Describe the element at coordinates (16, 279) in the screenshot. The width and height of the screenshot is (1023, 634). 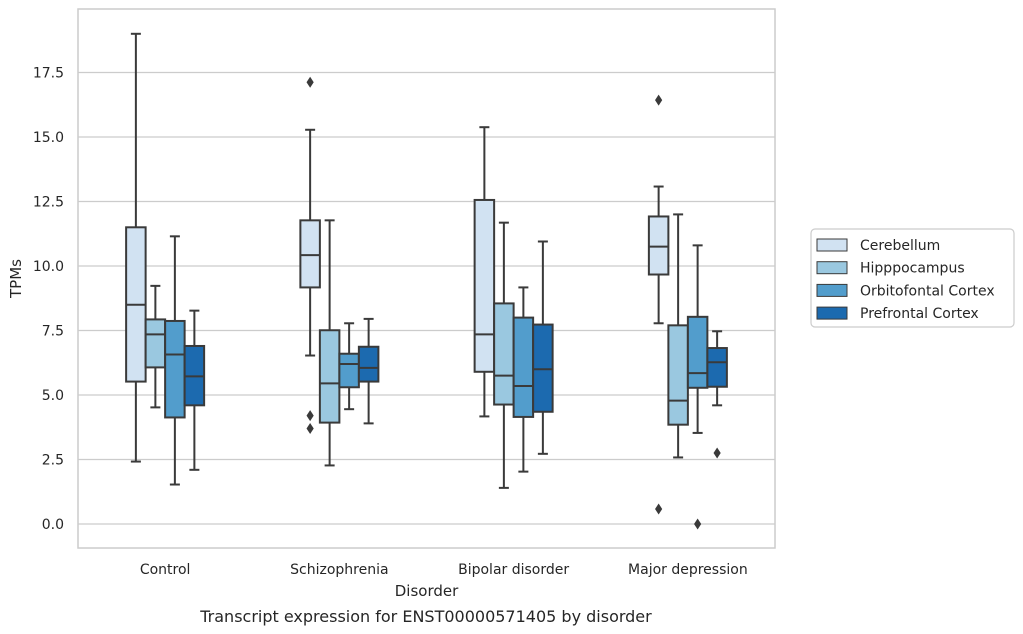
I see `y-axis-label: TPMs` at that location.